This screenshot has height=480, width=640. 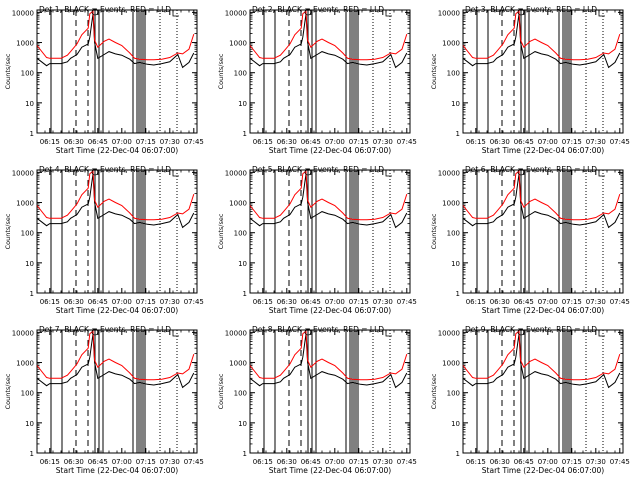 What do you see at coordinates (236, 173) in the screenshot?
I see `y-tick-label: 10000` at bounding box center [236, 173].